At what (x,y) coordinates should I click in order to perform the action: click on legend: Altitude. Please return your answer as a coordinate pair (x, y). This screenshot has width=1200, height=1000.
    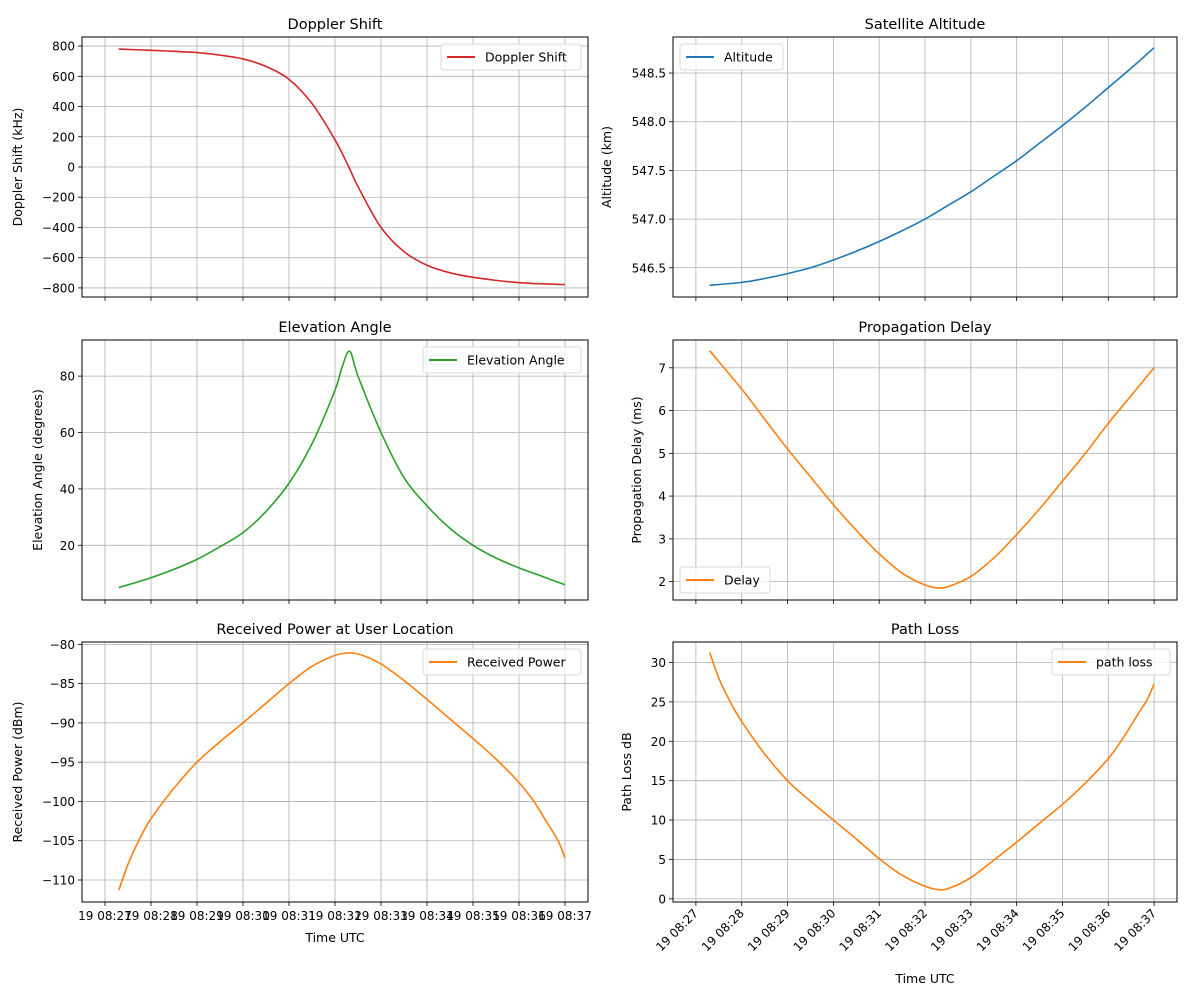
    Looking at the image, I should click on (731, 57).